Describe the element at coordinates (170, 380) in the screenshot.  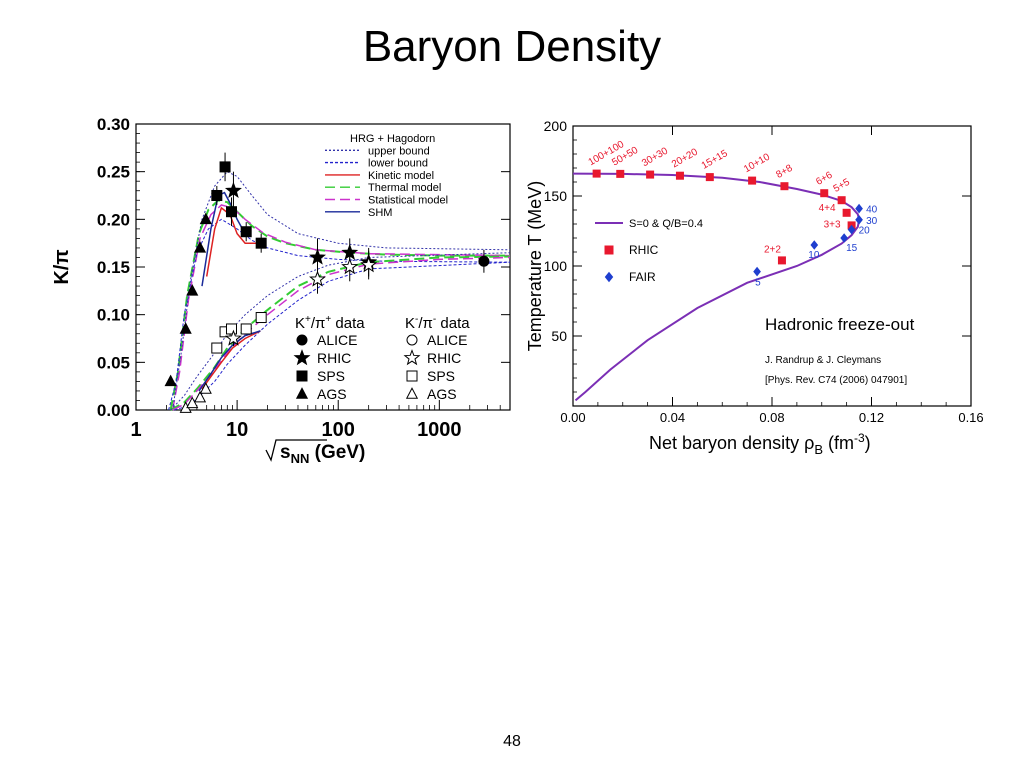
I see `point-kplus-ags` at that location.